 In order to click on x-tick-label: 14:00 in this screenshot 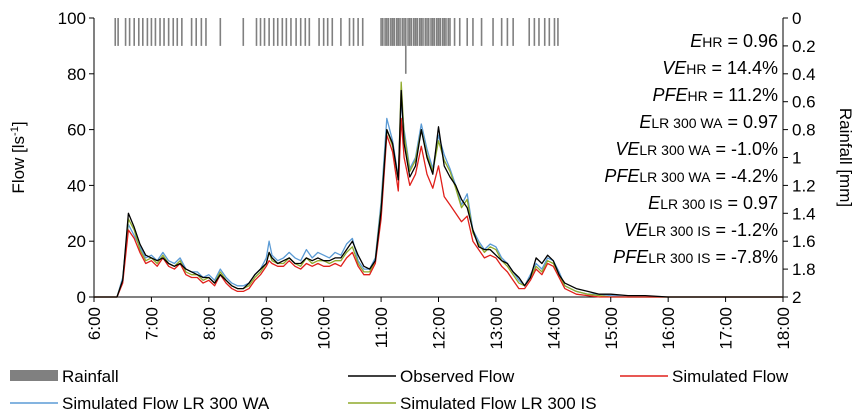, I will do `click(553, 328)`.